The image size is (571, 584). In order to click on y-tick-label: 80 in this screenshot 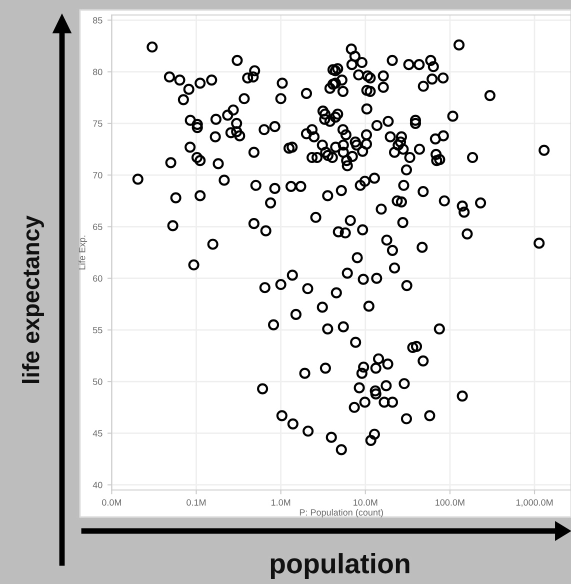, I will do `click(97, 72)`.